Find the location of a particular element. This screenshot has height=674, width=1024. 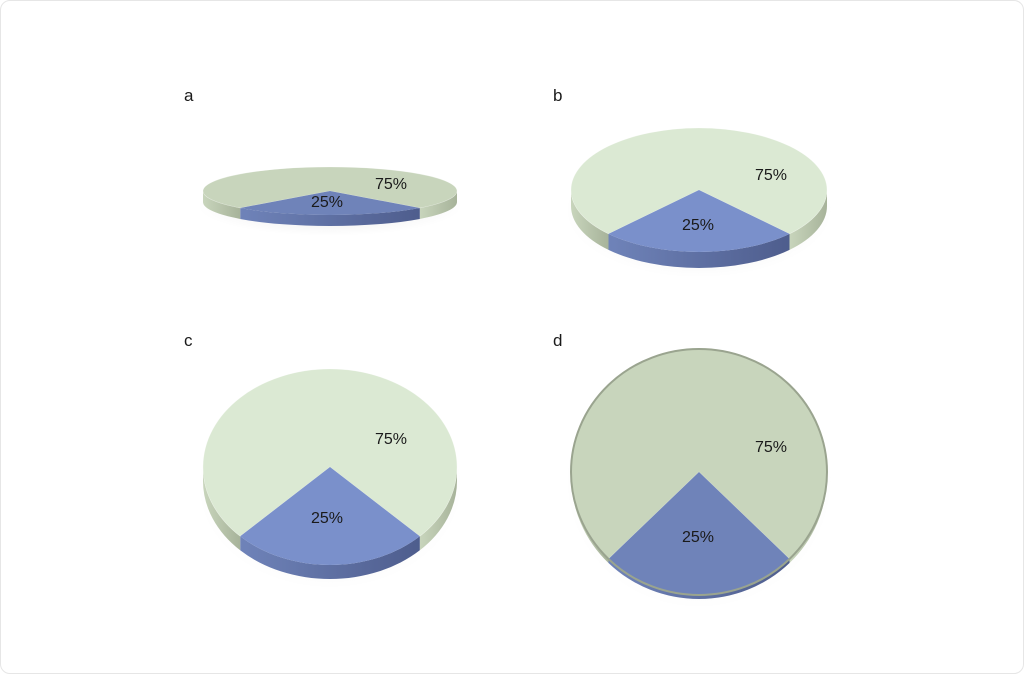

slice-label-major-d: 75% is located at coordinates (771, 447).